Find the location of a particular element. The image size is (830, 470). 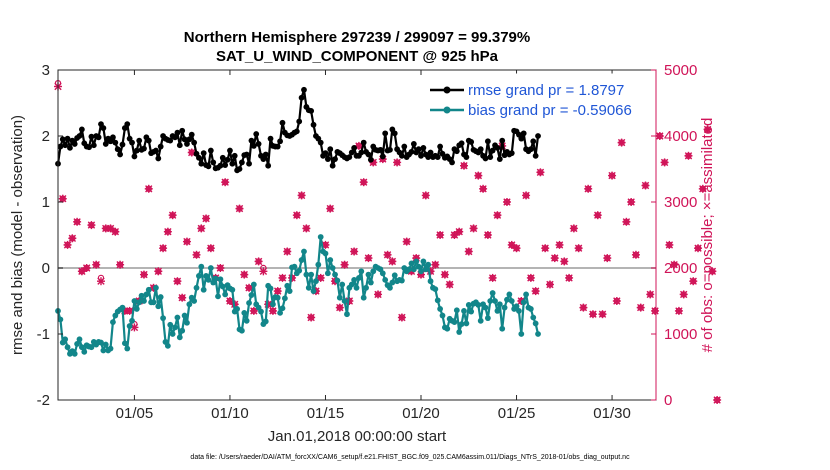

y-axis-label-right: # of obs: o=possible; ×=assimilated is located at coordinates (707, 235).